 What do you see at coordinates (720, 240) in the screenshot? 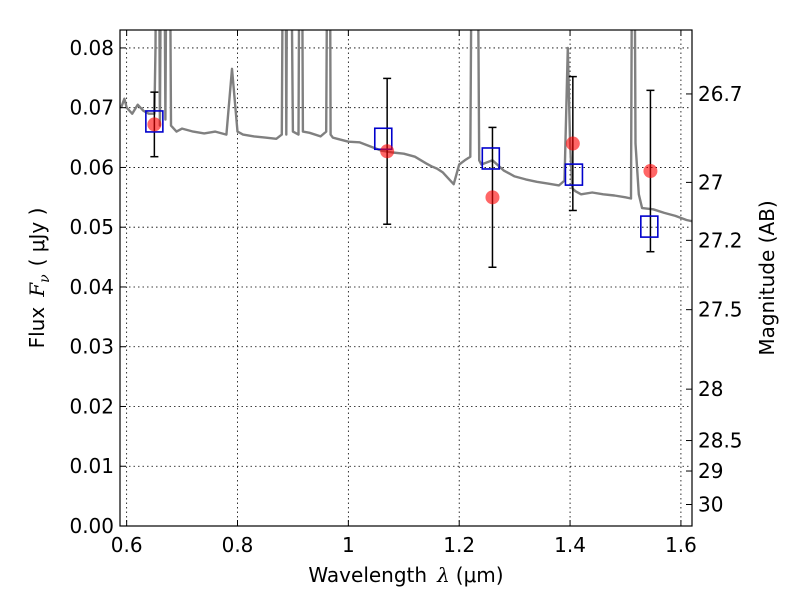
I see `y2-tick-label: 27.2` at bounding box center [720, 240].